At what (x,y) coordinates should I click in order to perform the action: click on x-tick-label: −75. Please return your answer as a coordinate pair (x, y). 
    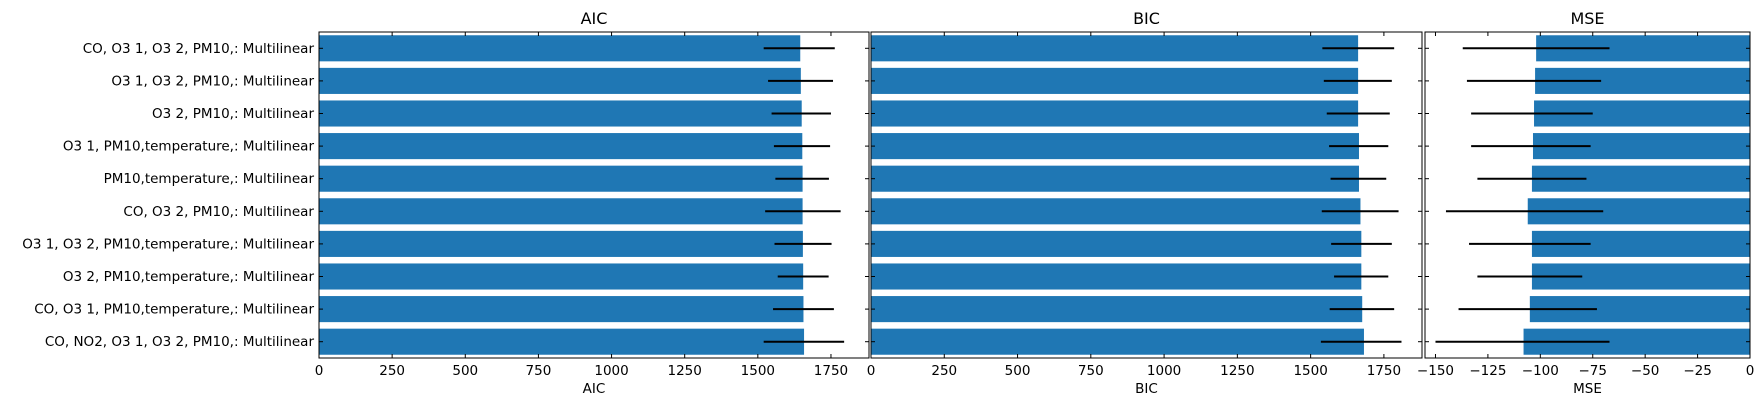
    Looking at the image, I should click on (1592, 371).